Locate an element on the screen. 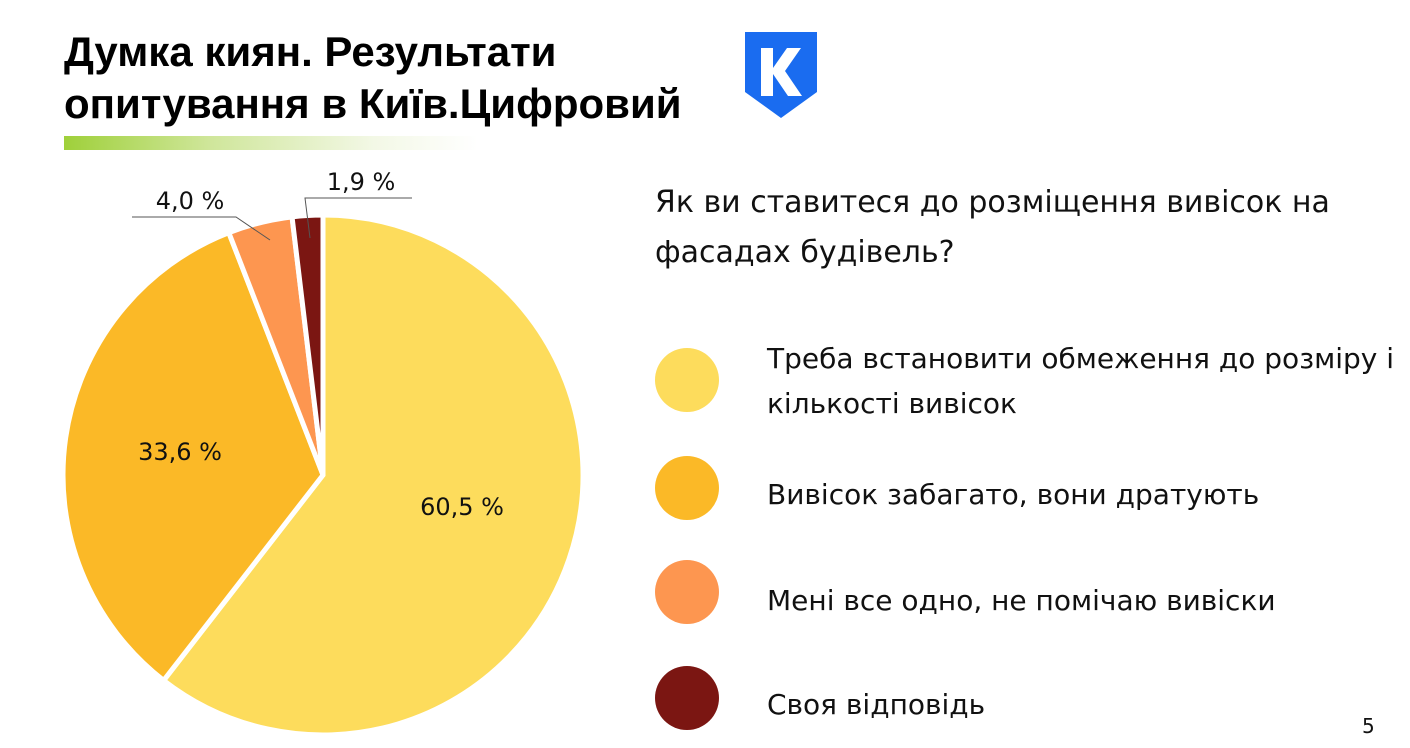 Image resolution: width=1410 pixels, height=748 pixels. page-title-line-1: Думка киян. Результати is located at coordinates (310, 51).